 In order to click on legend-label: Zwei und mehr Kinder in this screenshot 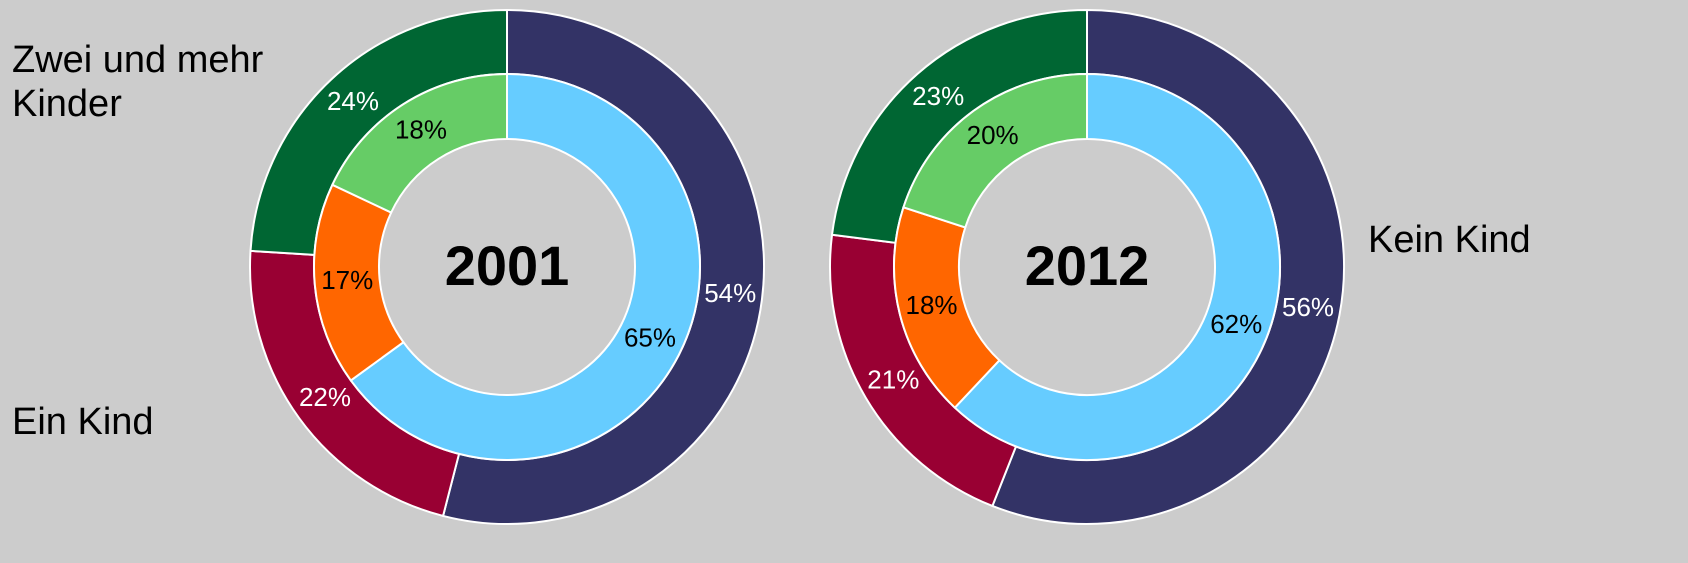, I will do `click(138, 82)`.